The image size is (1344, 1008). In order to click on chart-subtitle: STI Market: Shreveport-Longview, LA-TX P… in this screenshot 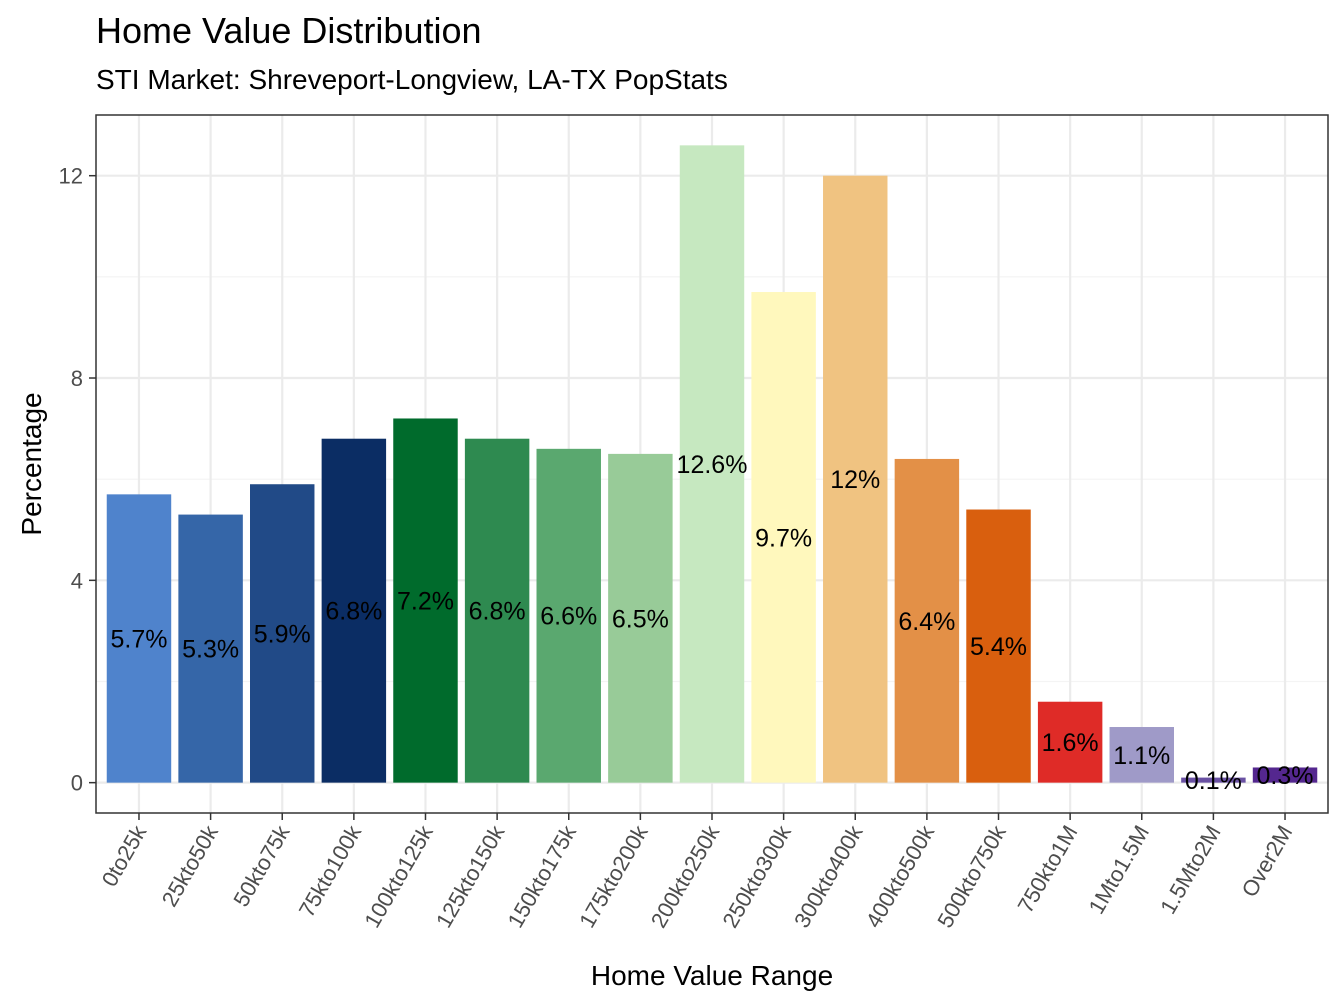, I will do `click(412, 79)`.